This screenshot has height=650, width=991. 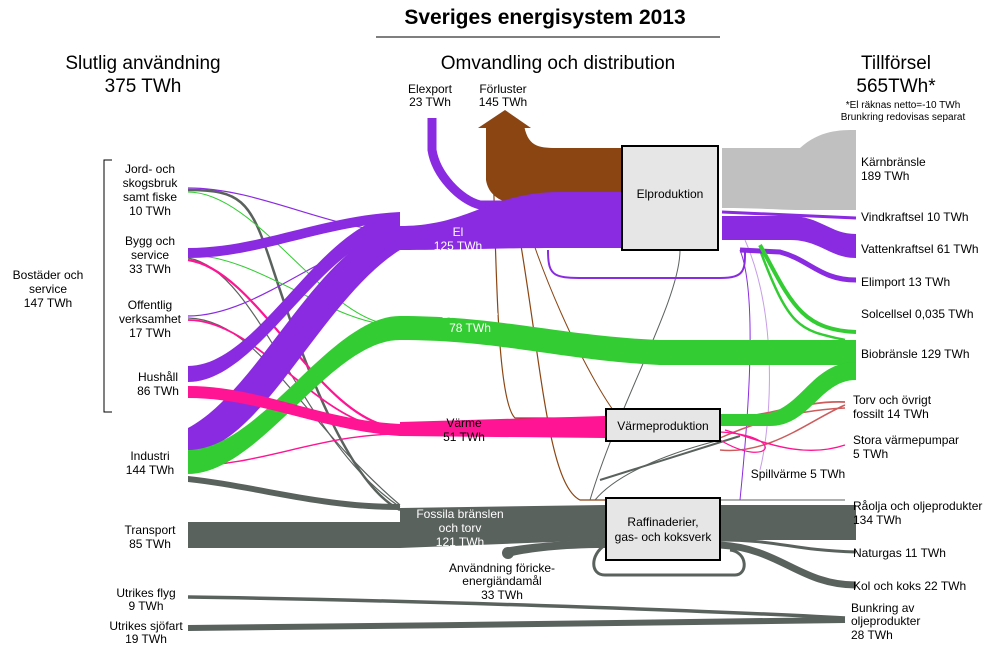 What do you see at coordinates (503, 102) in the screenshot?
I see `label-forluster-2: 145 TWh` at bounding box center [503, 102].